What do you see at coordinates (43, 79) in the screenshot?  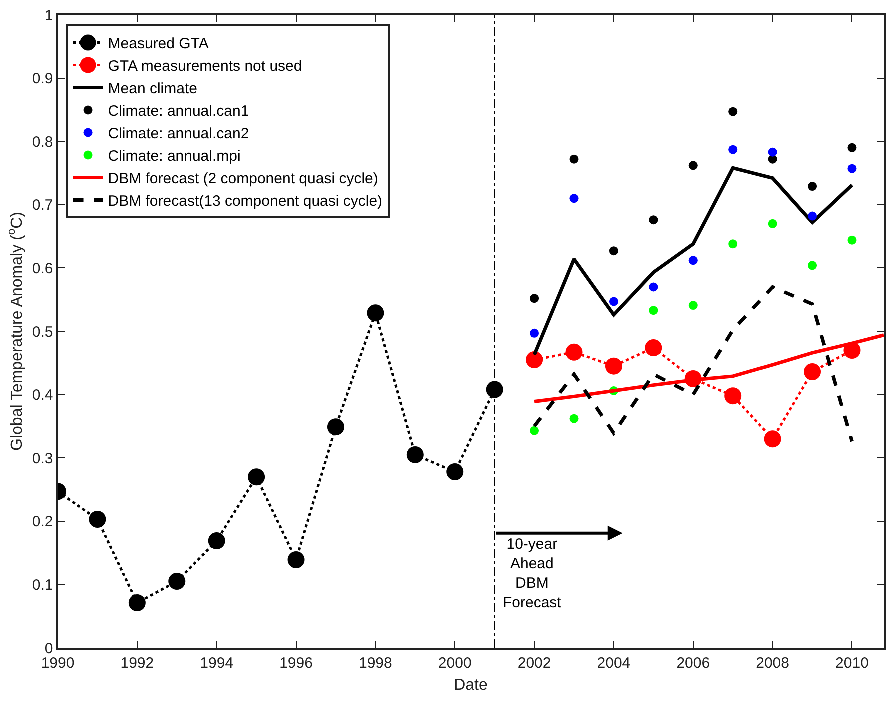 I see `y-tick-label: 0.9` at bounding box center [43, 79].